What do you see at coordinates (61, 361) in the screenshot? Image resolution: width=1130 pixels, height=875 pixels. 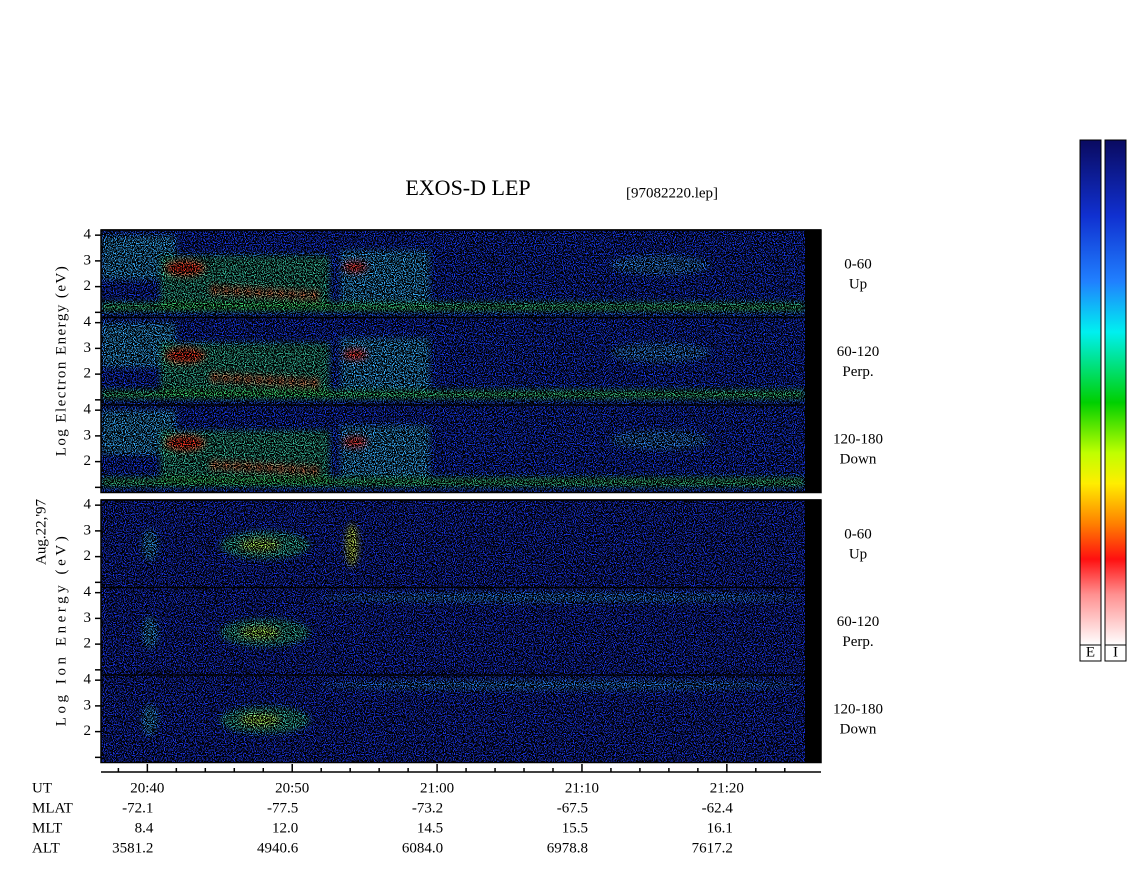 I see `y-axis-label: Log Electron Energy (eV)` at bounding box center [61, 361].